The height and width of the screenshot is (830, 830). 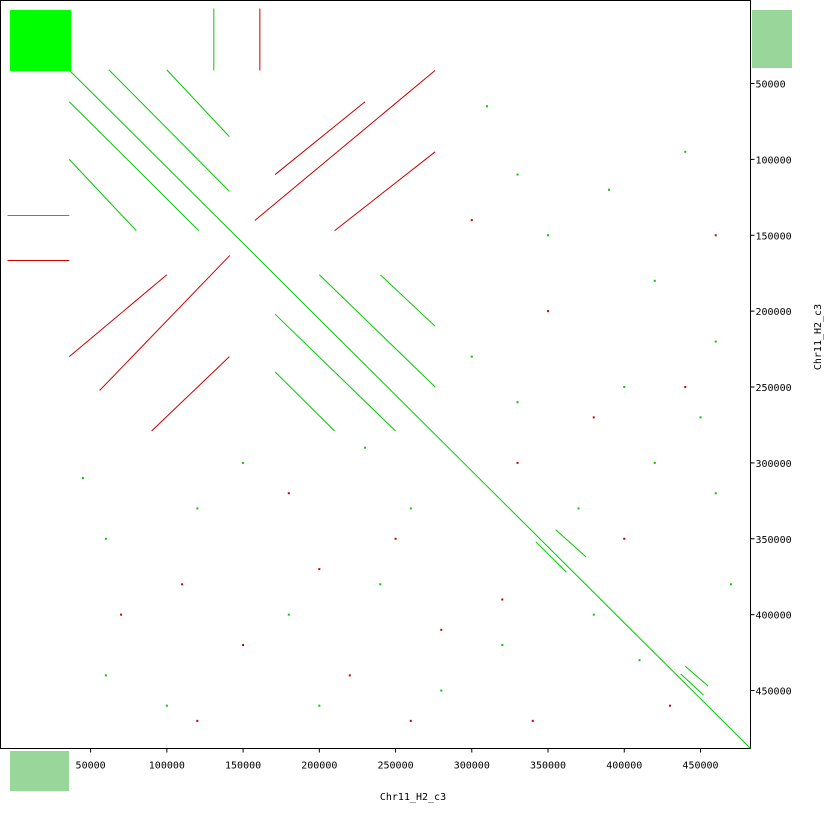 I want to click on y-tick-label: 200000, so click(x=774, y=312).